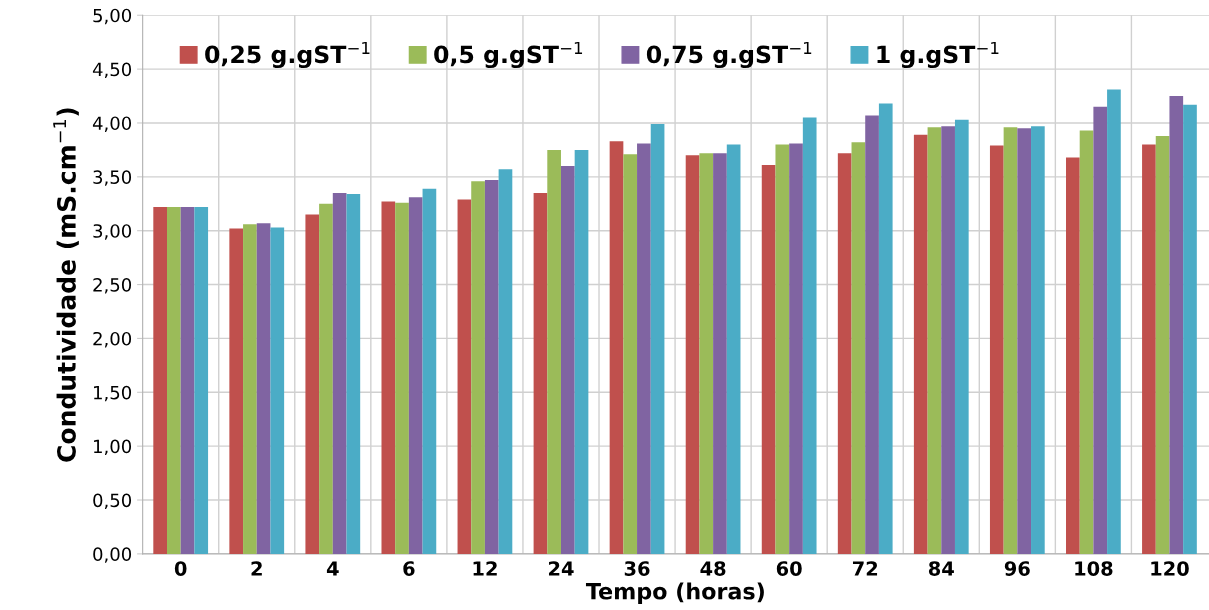 The image size is (1209, 610). What do you see at coordinates (561, 568) in the screenshot?
I see `x-tick-label: 24` at bounding box center [561, 568].